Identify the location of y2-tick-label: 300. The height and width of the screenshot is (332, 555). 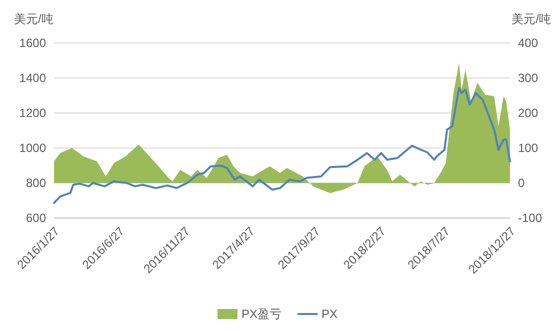
(528, 78).